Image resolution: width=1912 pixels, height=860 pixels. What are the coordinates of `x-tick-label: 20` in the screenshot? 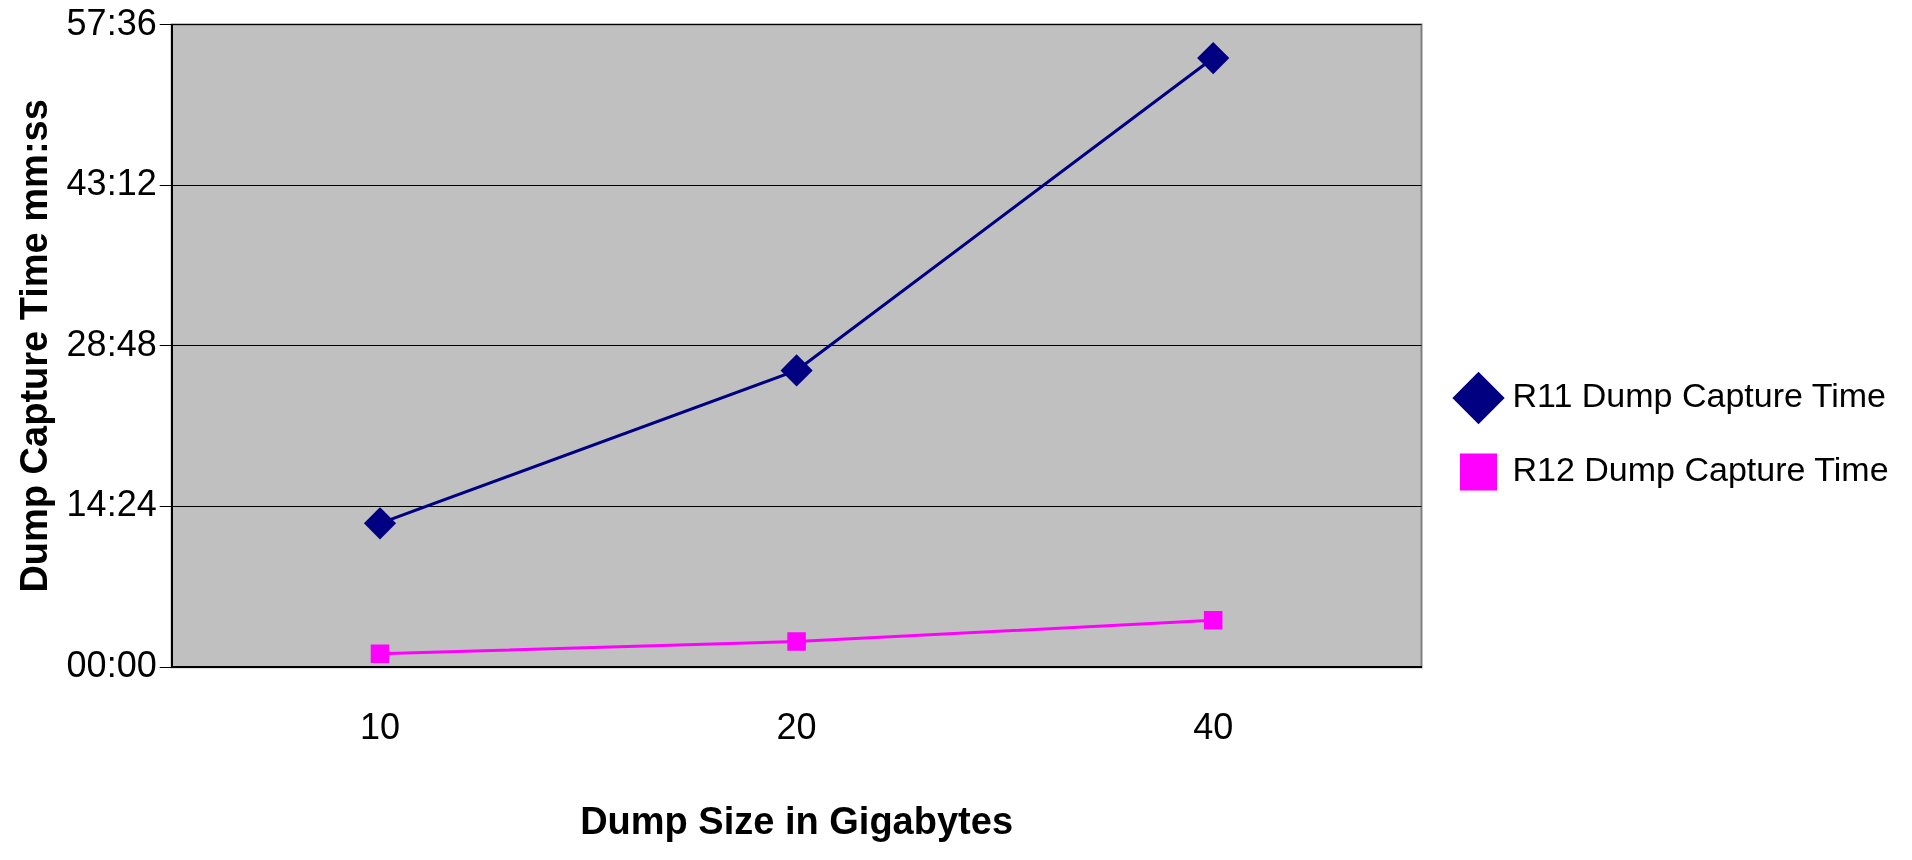 It's located at (796, 726).